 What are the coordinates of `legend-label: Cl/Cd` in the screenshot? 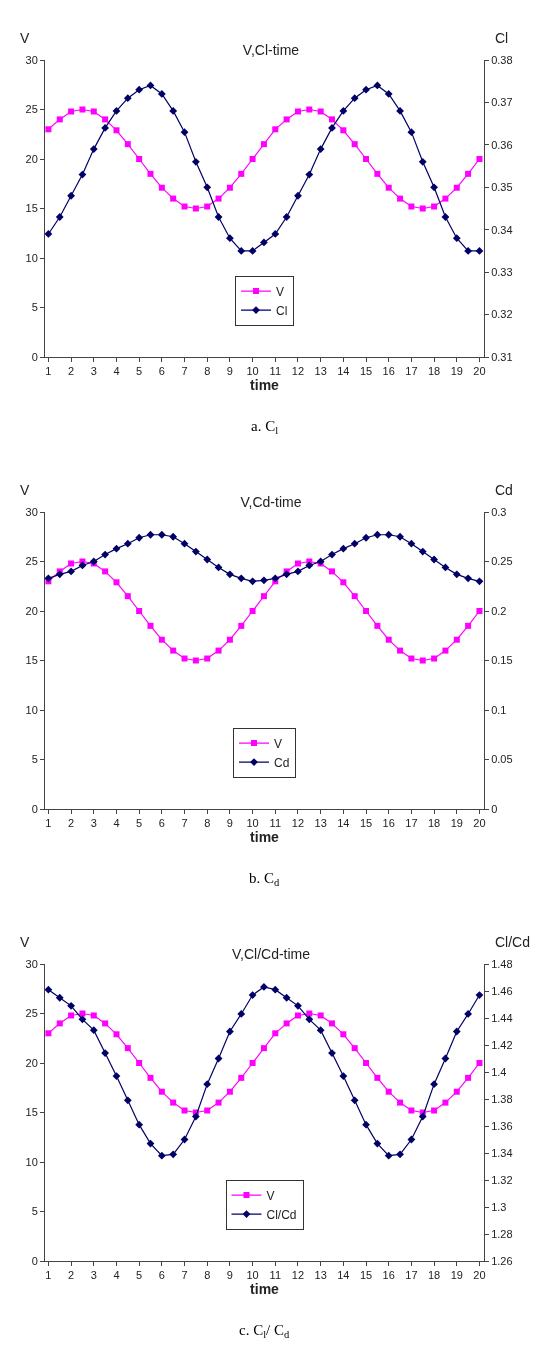 It's located at (281, 1214).